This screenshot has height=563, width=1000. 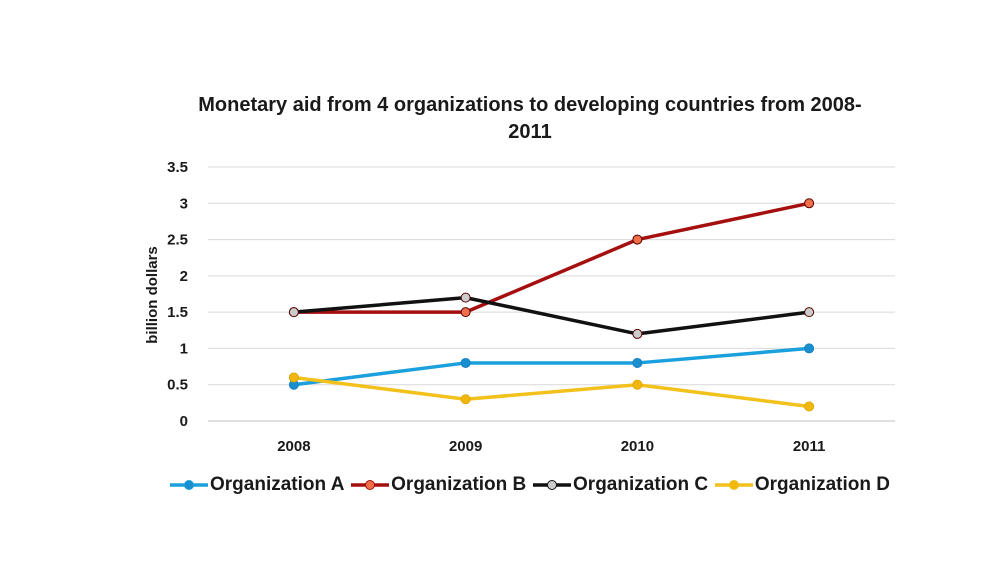 What do you see at coordinates (277, 484) in the screenshot?
I see `legend-label: Organization A` at bounding box center [277, 484].